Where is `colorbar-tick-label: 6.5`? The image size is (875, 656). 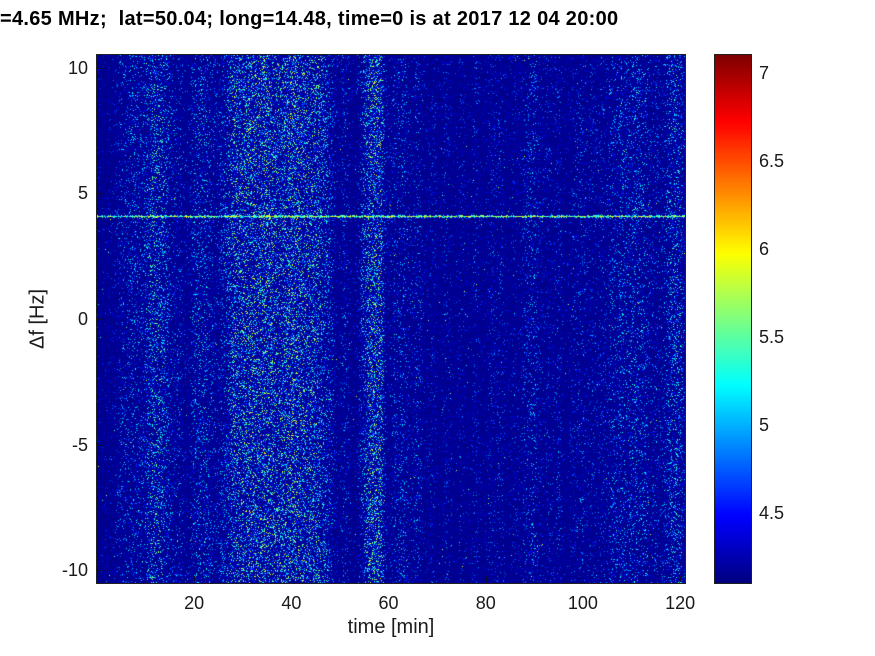 colorbar-tick-label: 6.5 is located at coordinates (772, 160).